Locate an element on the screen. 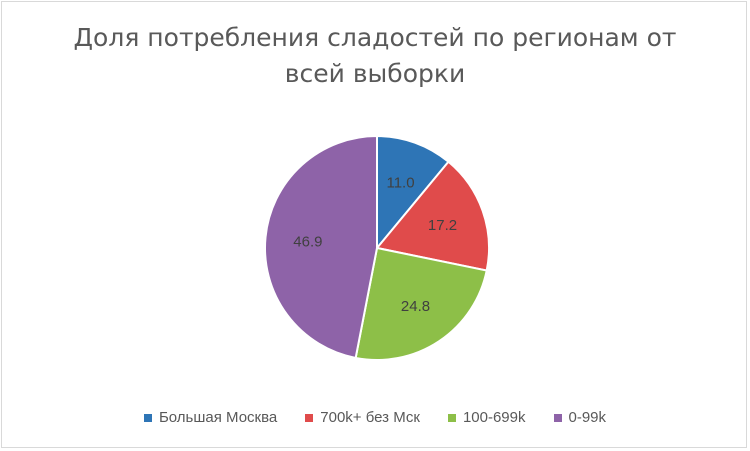 This screenshot has height=451, width=750. legend-label: Большая Москва is located at coordinates (218, 417).